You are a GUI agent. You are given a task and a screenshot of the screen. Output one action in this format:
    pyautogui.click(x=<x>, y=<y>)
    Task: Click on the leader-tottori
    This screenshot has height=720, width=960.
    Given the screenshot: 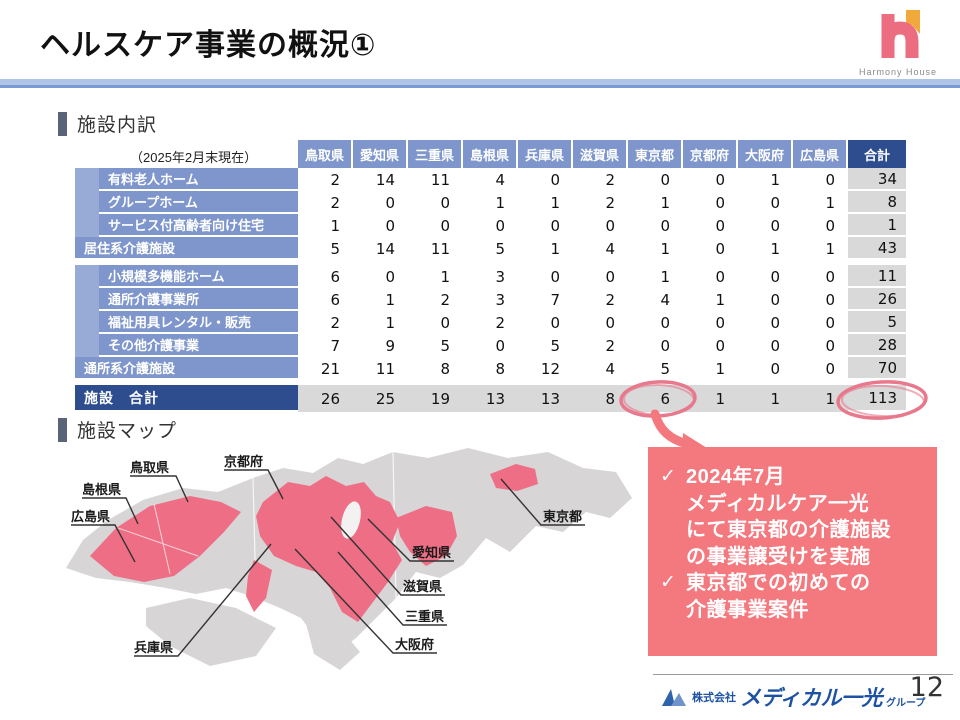 What is the action you would take?
    pyautogui.click(x=159, y=489)
    